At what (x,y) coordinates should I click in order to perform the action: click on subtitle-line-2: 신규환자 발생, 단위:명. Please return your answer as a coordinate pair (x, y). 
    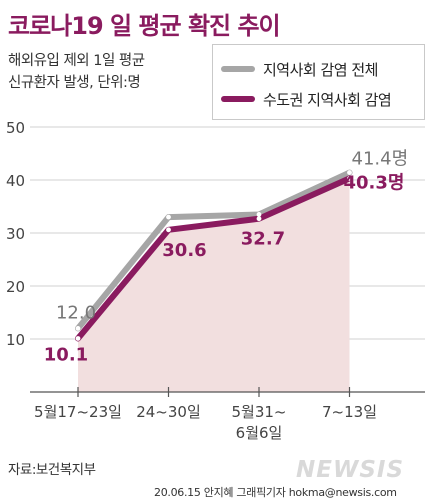
    Looking at the image, I should click on (74, 83).